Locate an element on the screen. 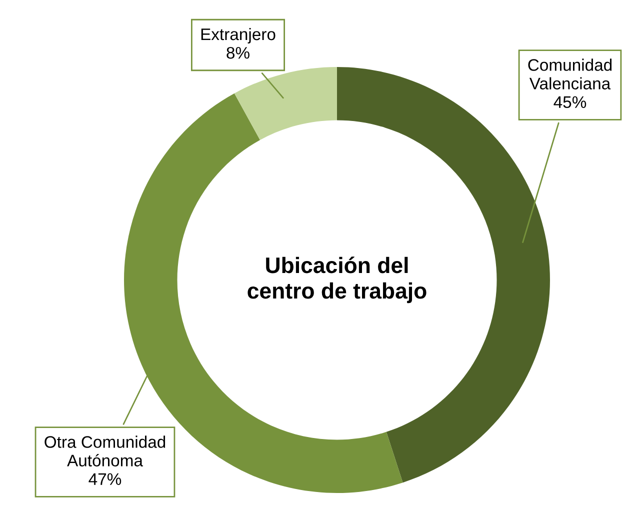 This screenshot has height=522, width=638. data-label: 8% is located at coordinates (238, 52).